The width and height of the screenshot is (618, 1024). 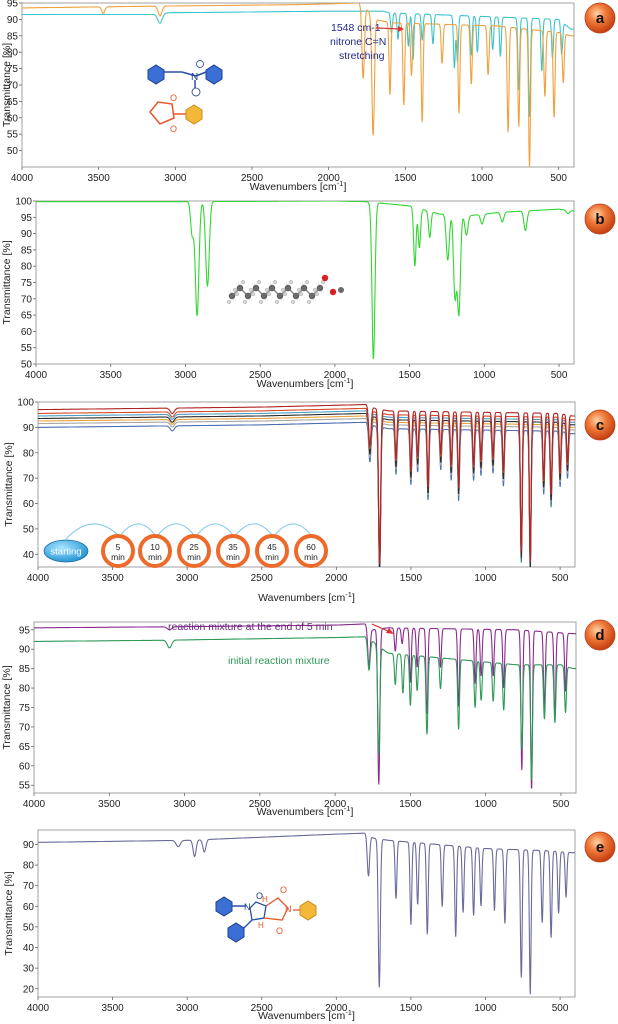 What do you see at coordinates (272, 547) in the screenshot?
I see `svg-text: 45` at bounding box center [272, 547].